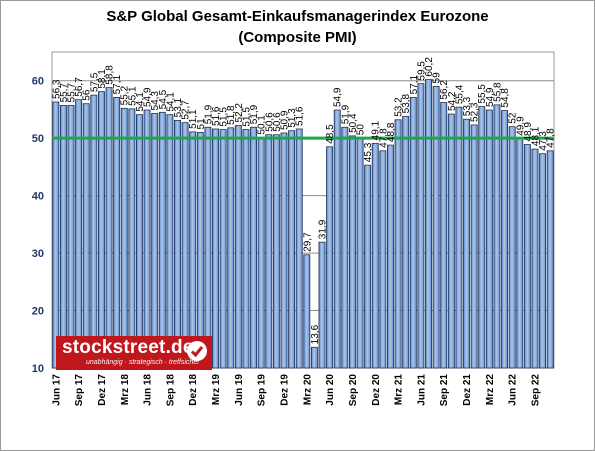 Image resolution: width=595 pixels, height=451 pixels. Describe the element at coordinates (307, 242) in the screenshot. I see `data-label: 29,7` at that location.